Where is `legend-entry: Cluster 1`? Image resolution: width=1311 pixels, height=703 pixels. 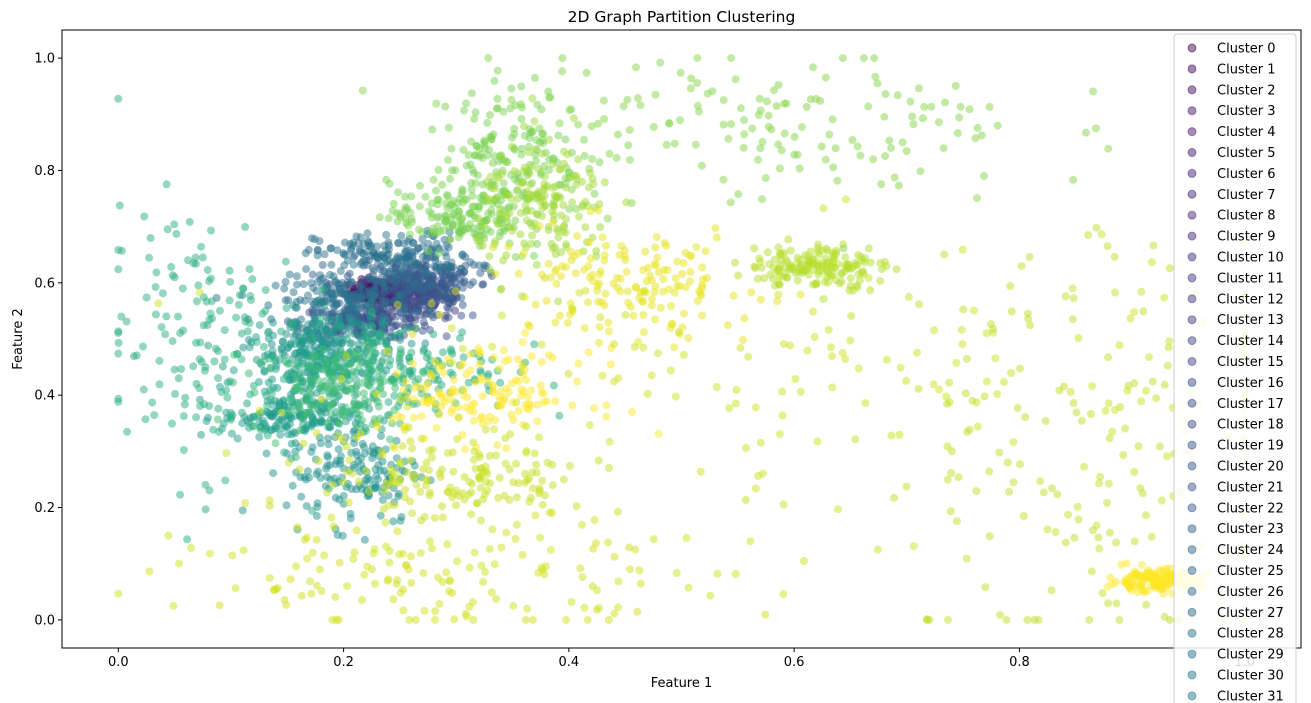 legend-entry: Cluster 1 is located at coordinates (1246, 69).